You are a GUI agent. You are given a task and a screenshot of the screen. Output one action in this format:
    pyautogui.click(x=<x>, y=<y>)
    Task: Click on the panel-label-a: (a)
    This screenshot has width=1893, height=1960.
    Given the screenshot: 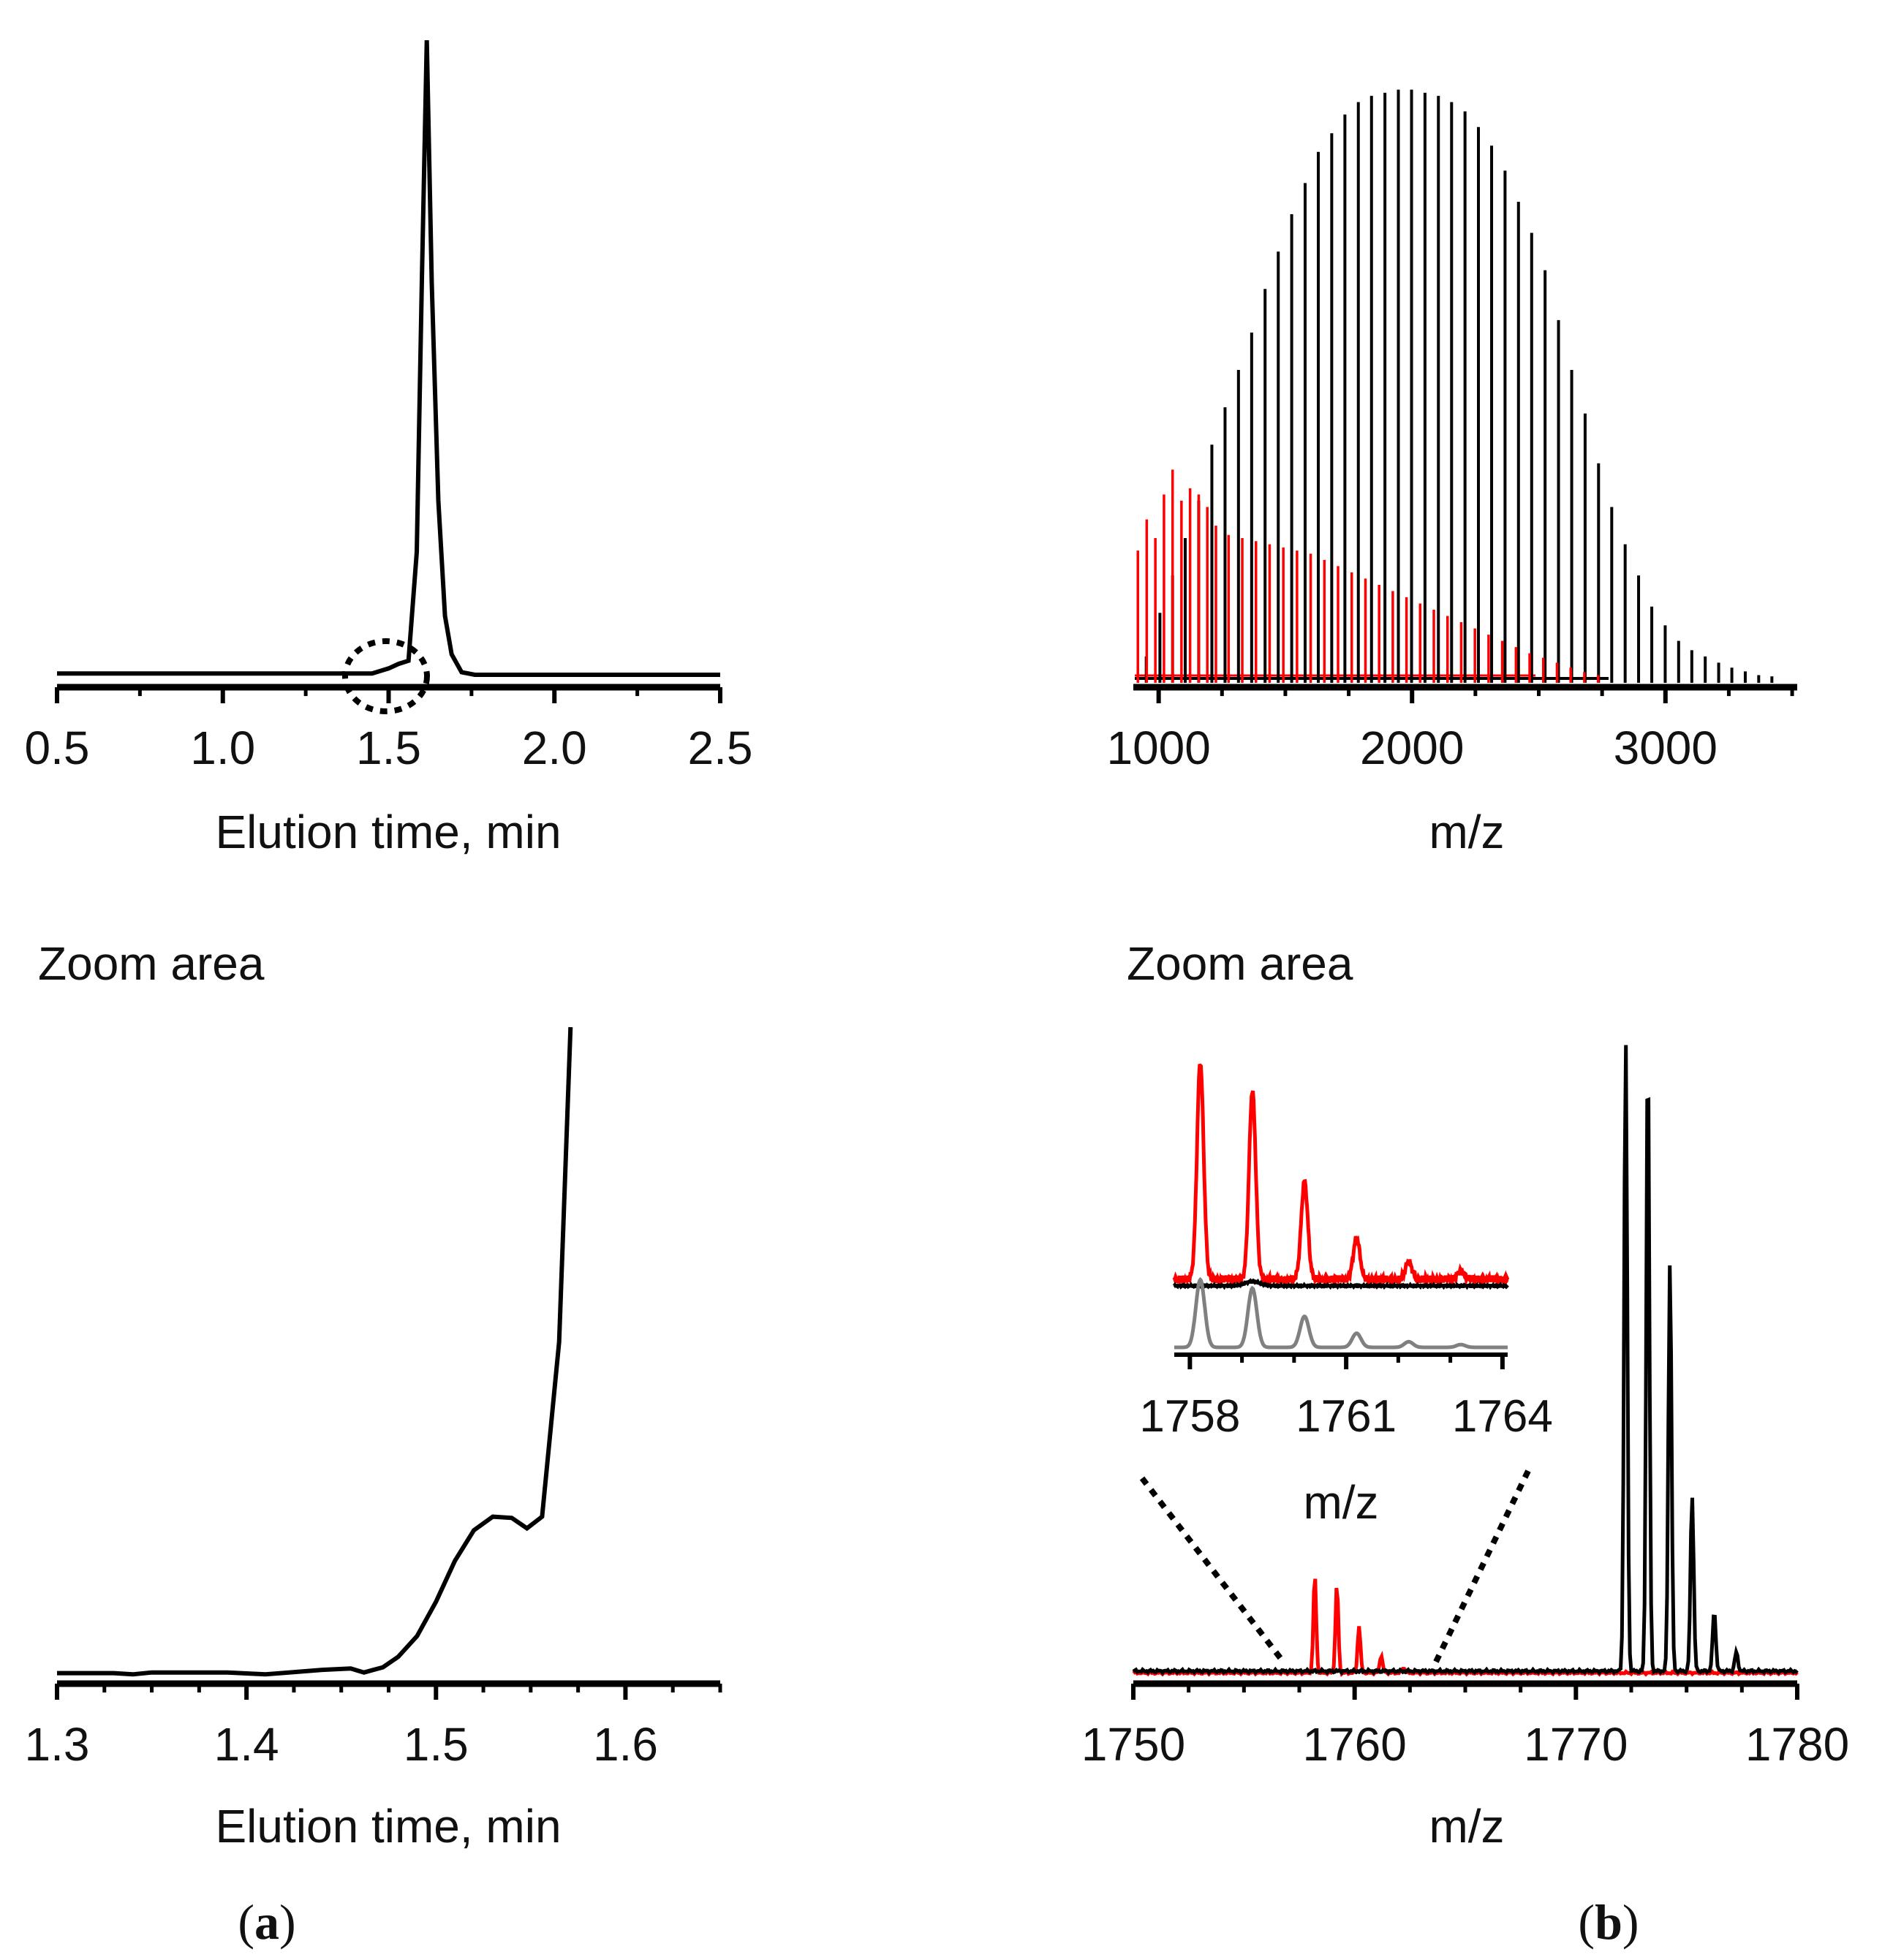 What is the action you would take?
    pyautogui.click(x=266, y=1922)
    